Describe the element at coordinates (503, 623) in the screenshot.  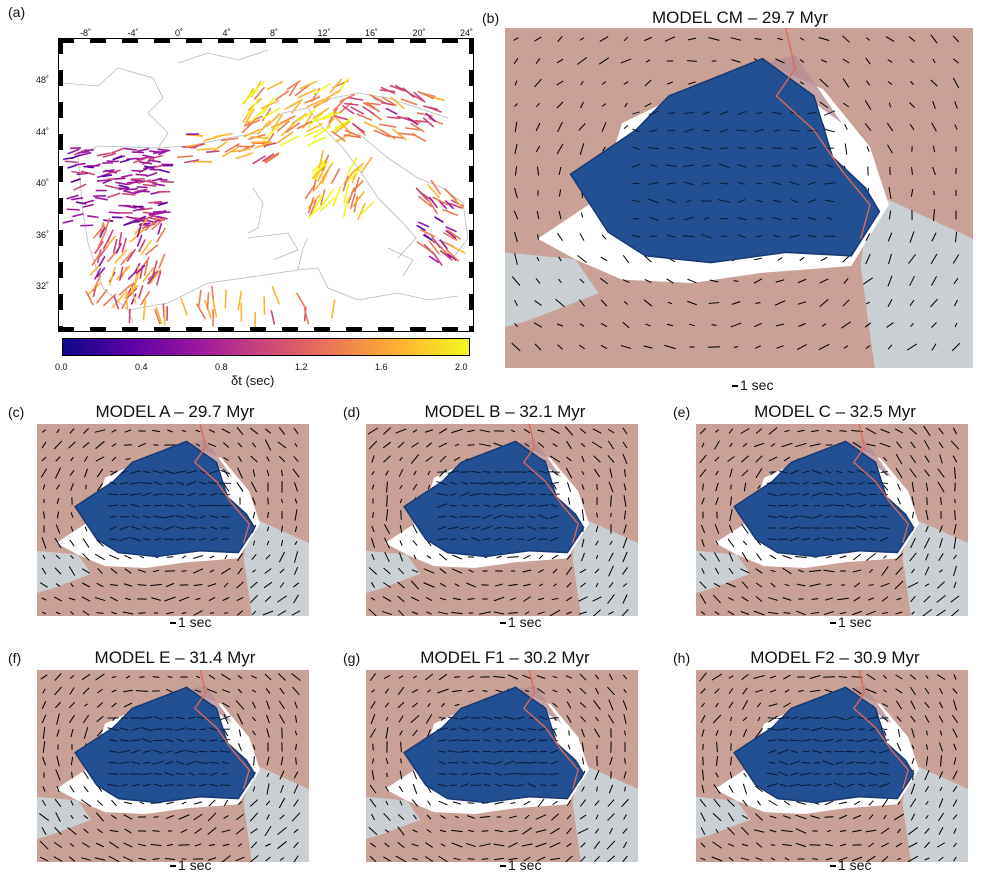
I see `scale-bar` at that location.